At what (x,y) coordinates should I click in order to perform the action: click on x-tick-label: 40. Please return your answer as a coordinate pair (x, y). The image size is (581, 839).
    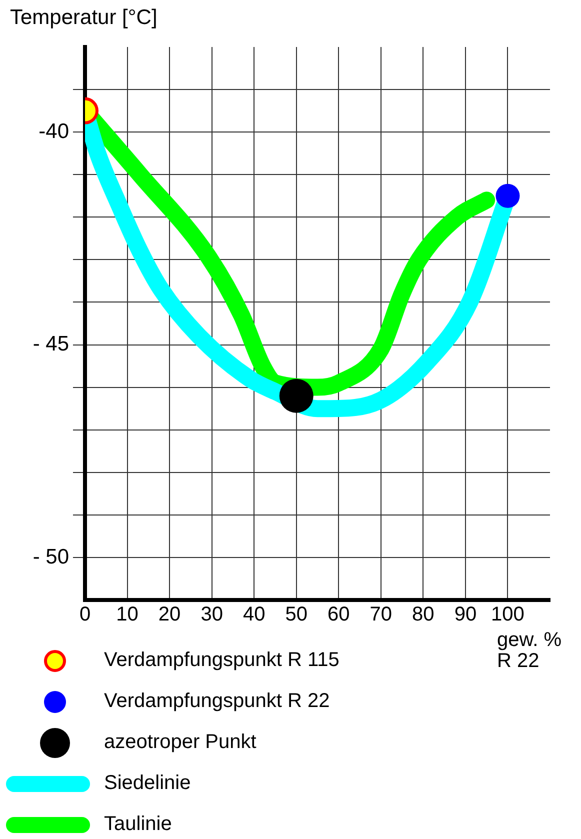
    Looking at the image, I should click on (254, 615).